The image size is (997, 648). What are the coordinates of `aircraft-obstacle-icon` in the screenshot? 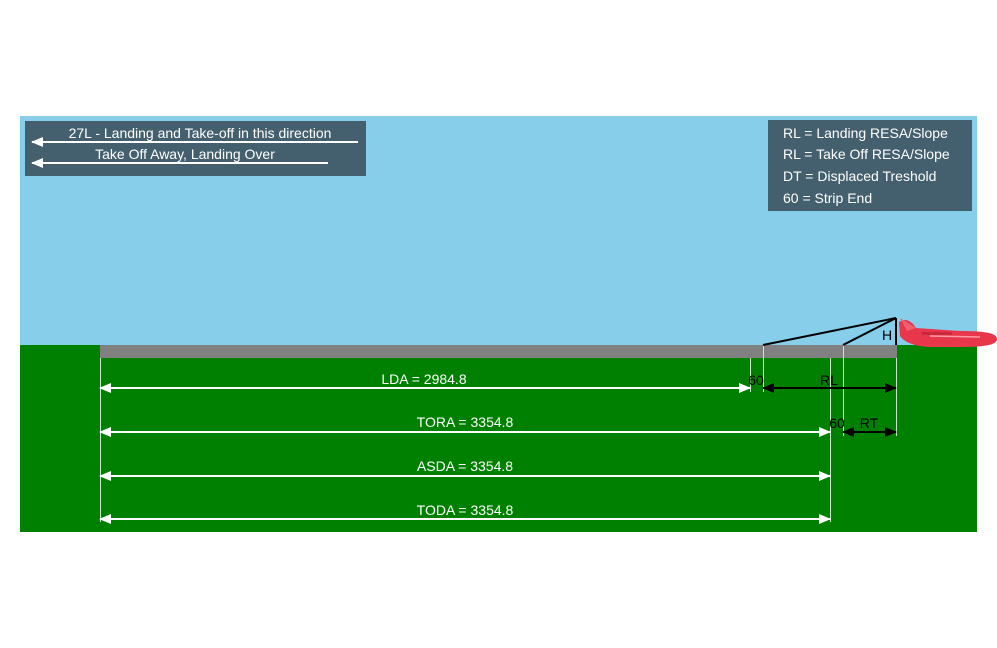 It's located at (948, 332).